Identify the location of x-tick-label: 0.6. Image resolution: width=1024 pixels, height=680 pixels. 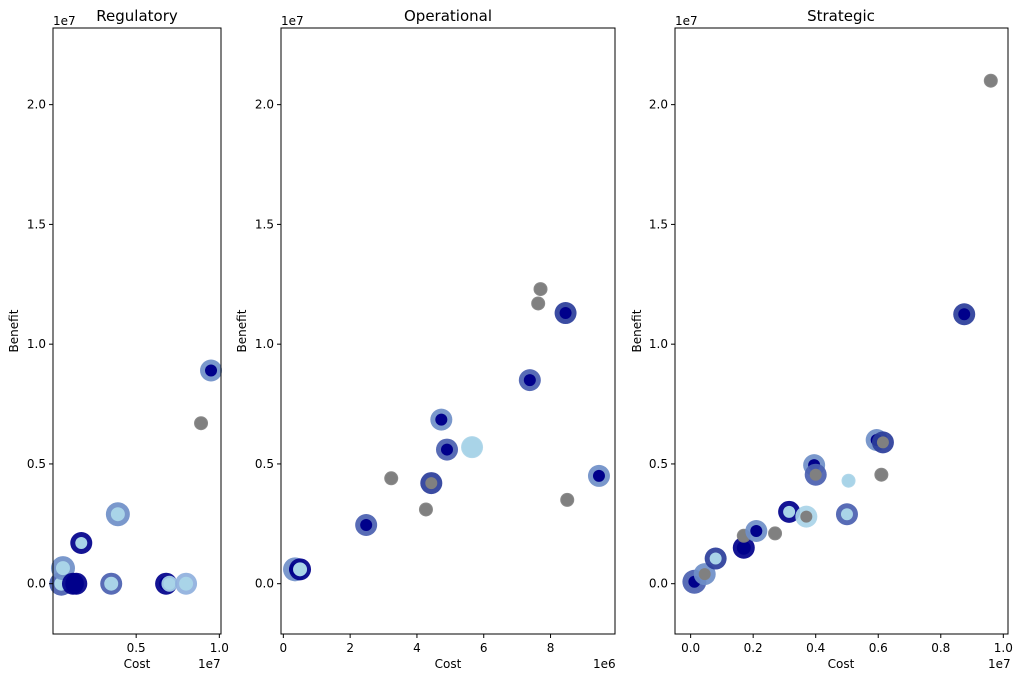
(878, 648).